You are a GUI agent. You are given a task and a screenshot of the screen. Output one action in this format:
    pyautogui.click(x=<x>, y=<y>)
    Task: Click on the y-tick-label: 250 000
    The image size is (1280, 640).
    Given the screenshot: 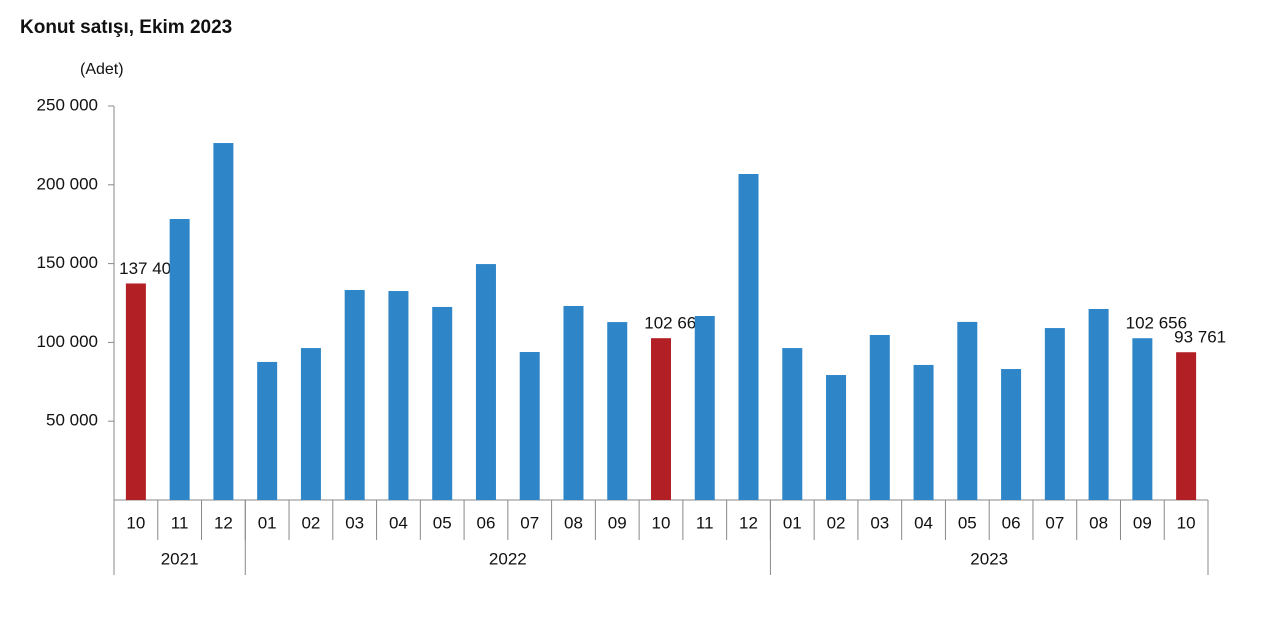 What is the action you would take?
    pyautogui.click(x=67, y=104)
    